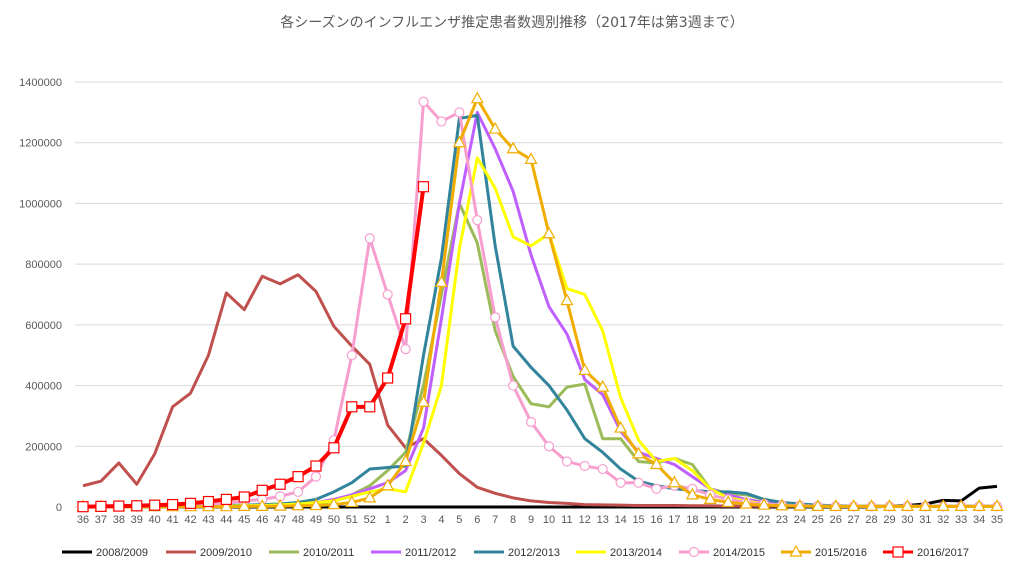  Describe the element at coordinates (190, 520) in the screenshot. I see `x-tick-label: 42` at that location.